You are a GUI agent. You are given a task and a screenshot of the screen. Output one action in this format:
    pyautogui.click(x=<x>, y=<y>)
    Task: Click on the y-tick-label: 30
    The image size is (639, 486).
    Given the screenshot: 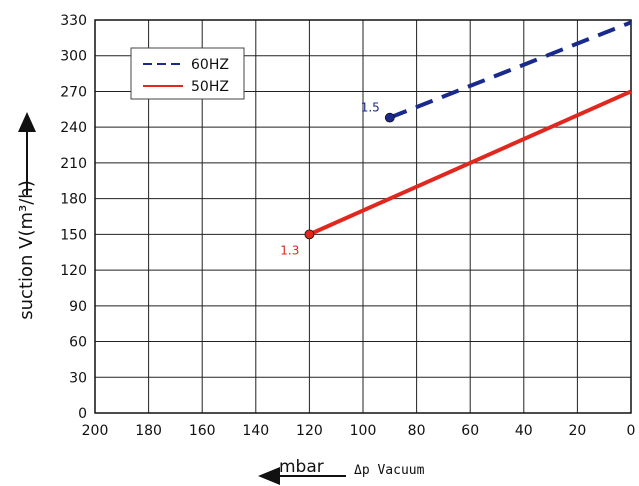 What is the action you would take?
    pyautogui.click(x=78, y=378)
    